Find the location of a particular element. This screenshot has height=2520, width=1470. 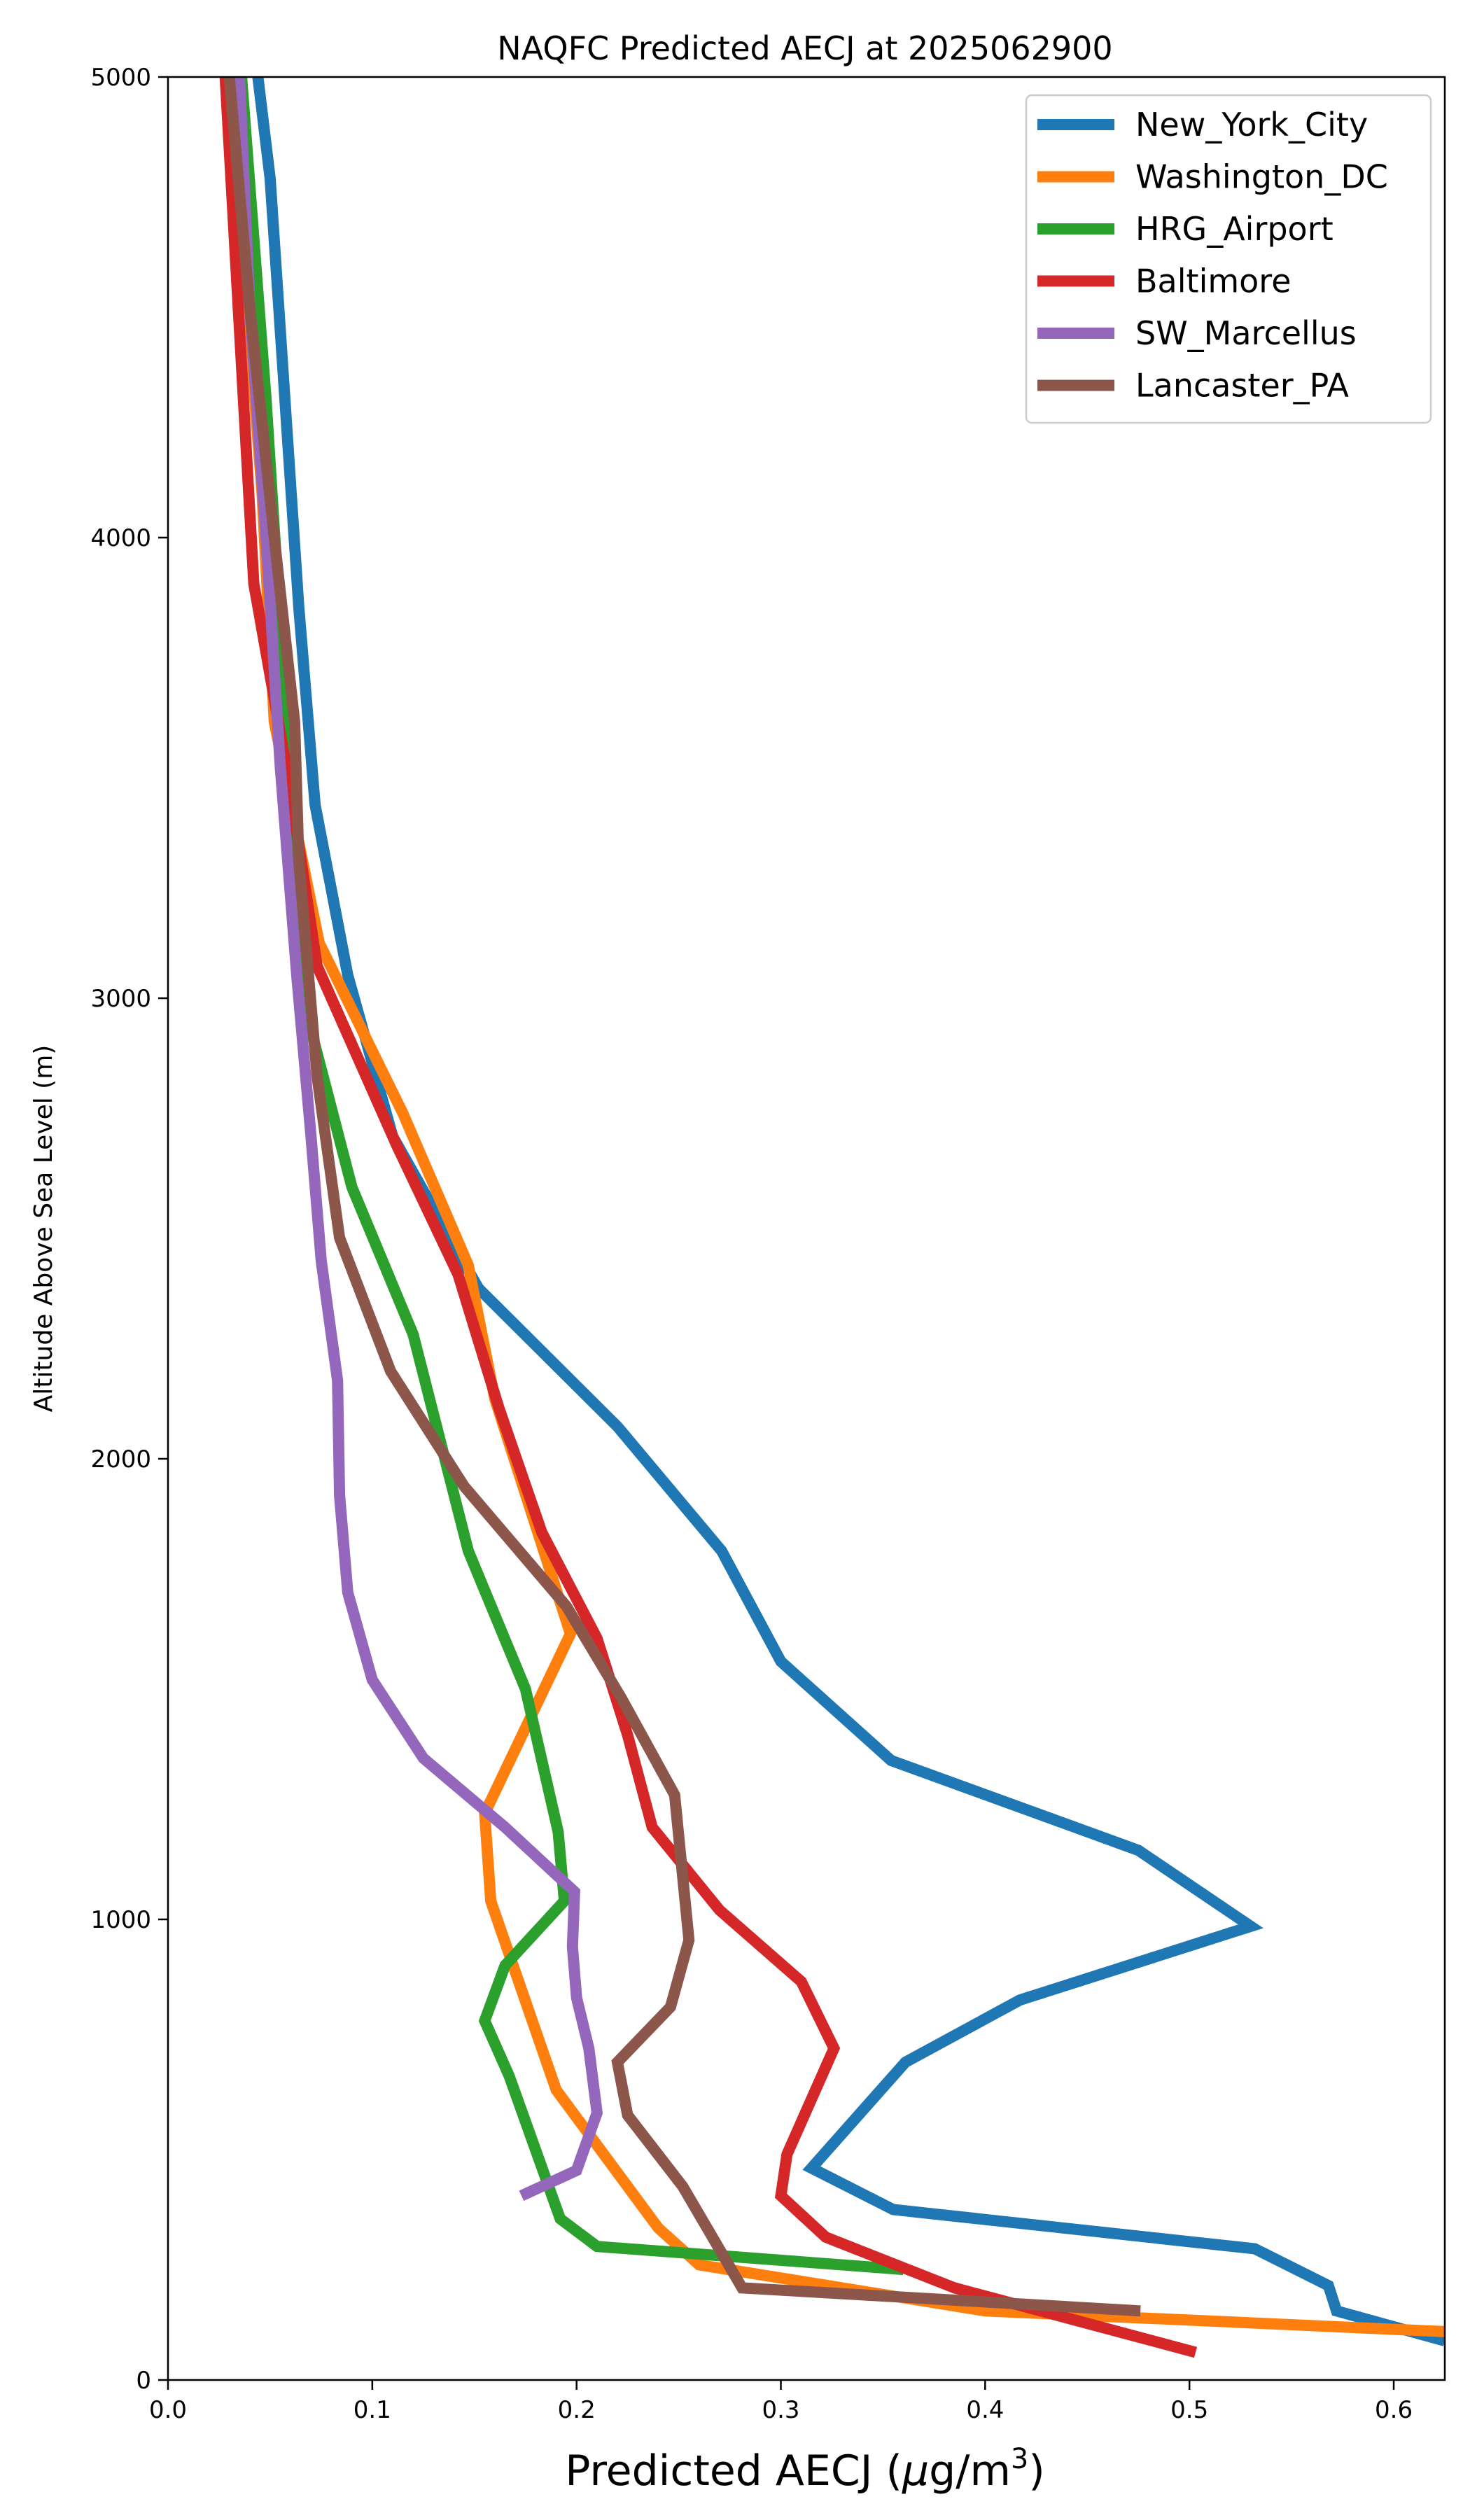

x-tick-label: 0.1 is located at coordinates (372, 2410).